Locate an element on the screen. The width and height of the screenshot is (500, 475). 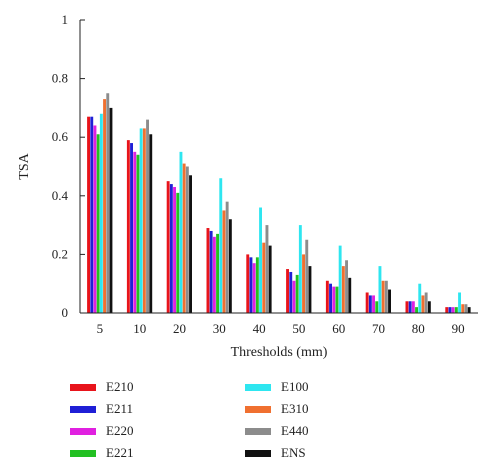
legend-swatch-e221 is located at coordinates (83, 453).